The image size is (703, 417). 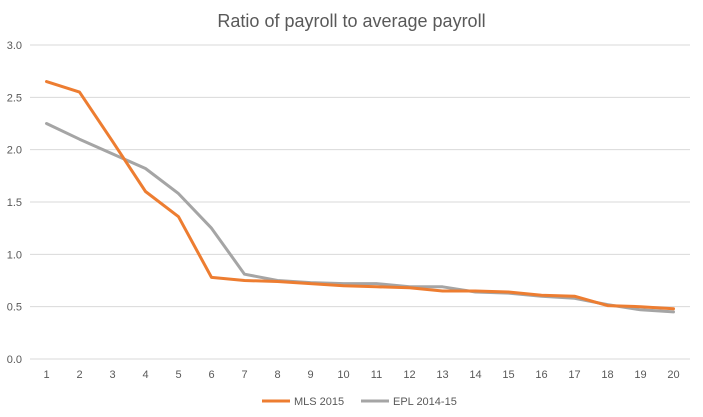 I want to click on legend-label: EPL 2014-15, so click(x=425, y=402).